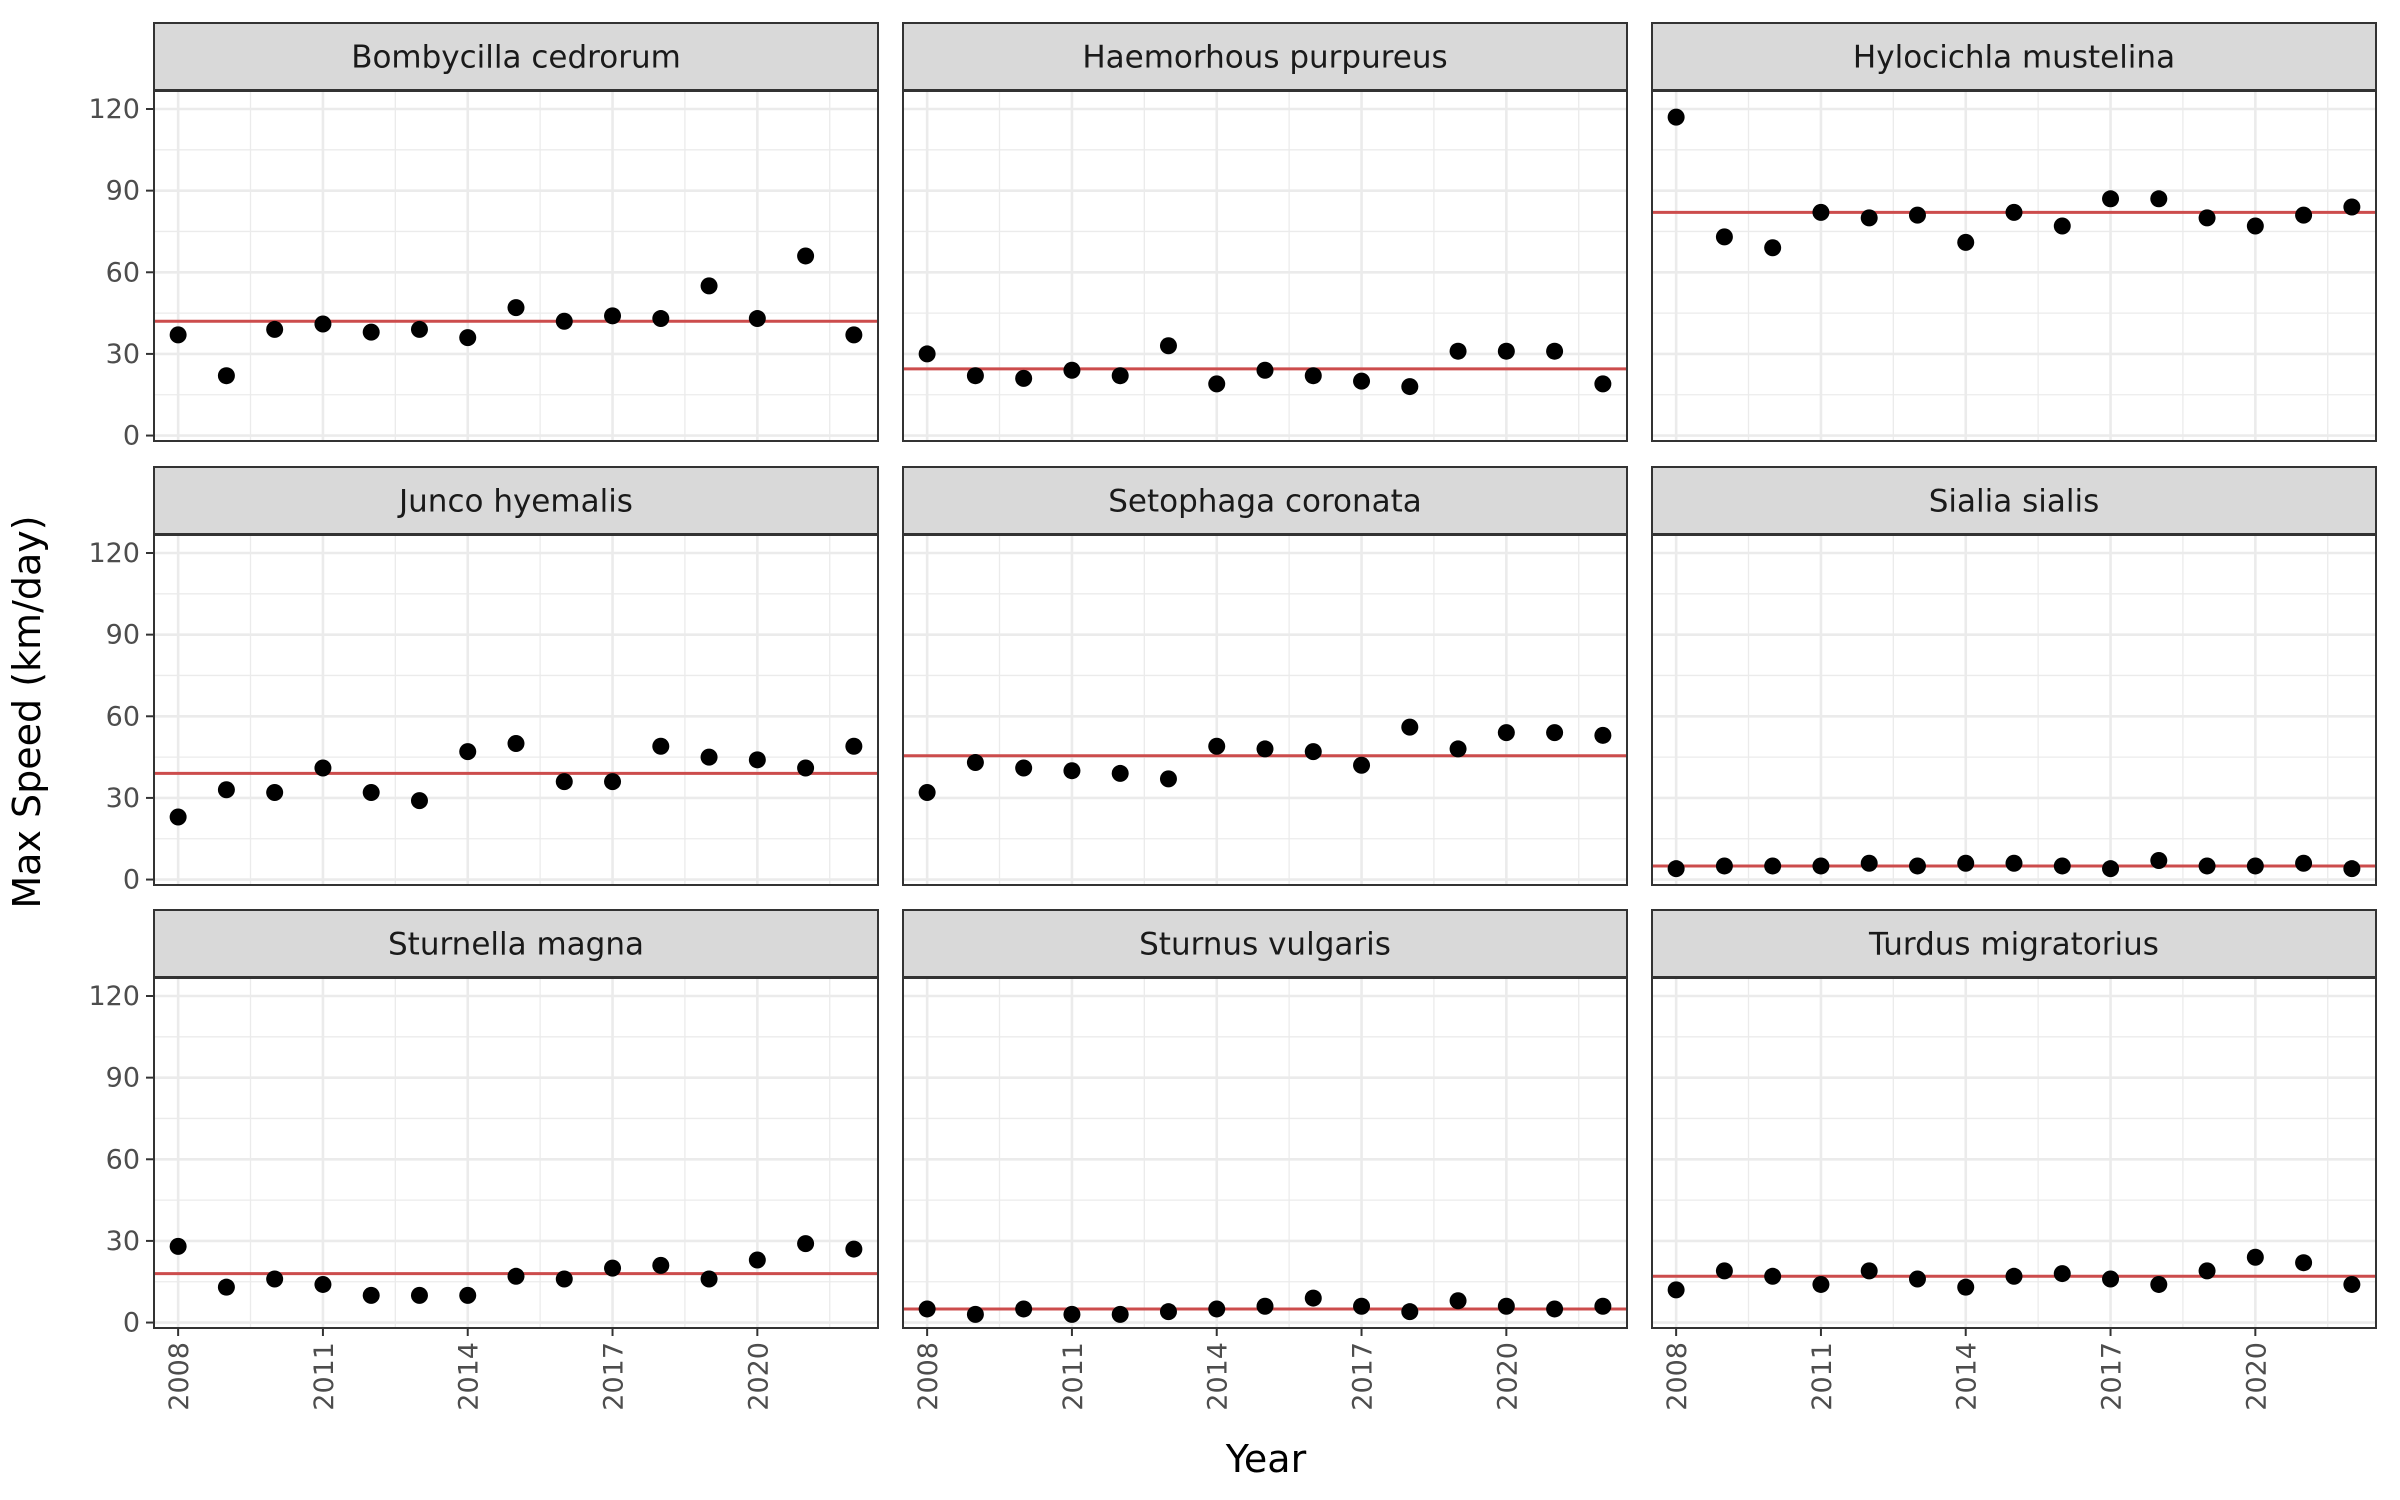 This screenshot has width=2400, height=1500. Describe the element at coordinates (27, 711) in the screenshot. I see `y-axis-title: Max Speed (km/day)` at that location.